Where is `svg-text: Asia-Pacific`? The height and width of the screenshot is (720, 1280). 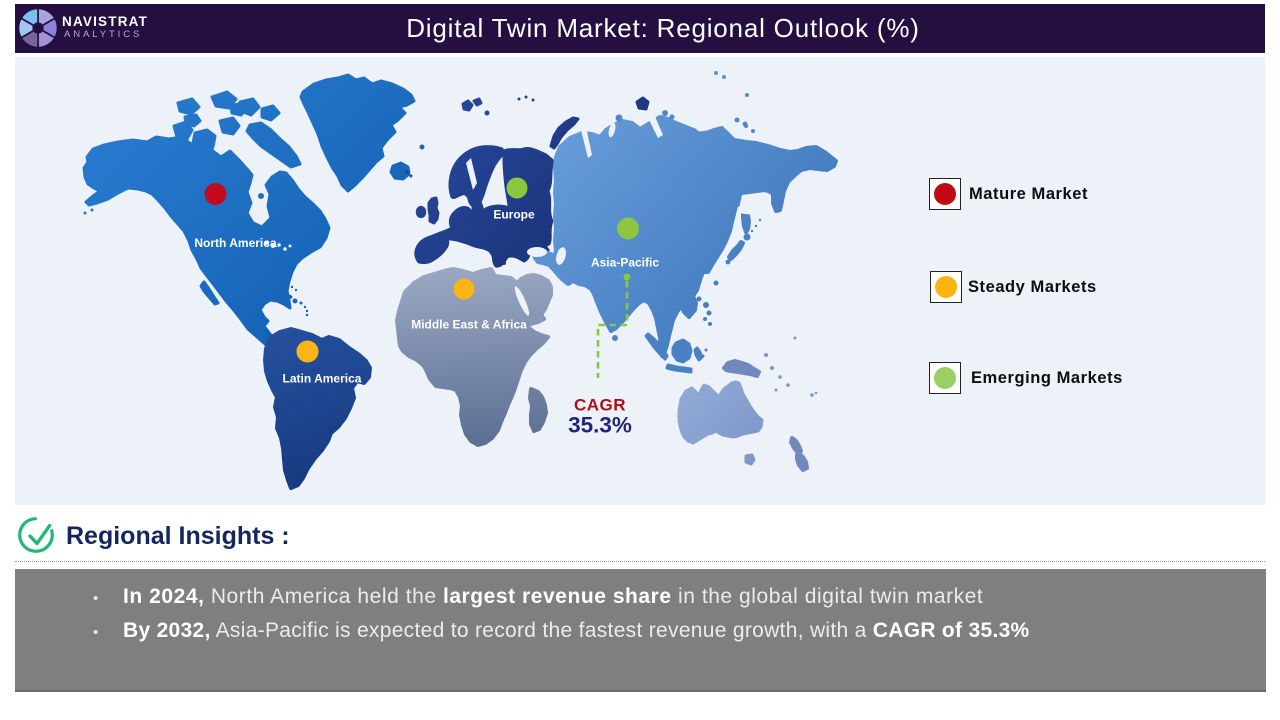 svg-text: Asia-Pacific is located at coordinates (625, 263).